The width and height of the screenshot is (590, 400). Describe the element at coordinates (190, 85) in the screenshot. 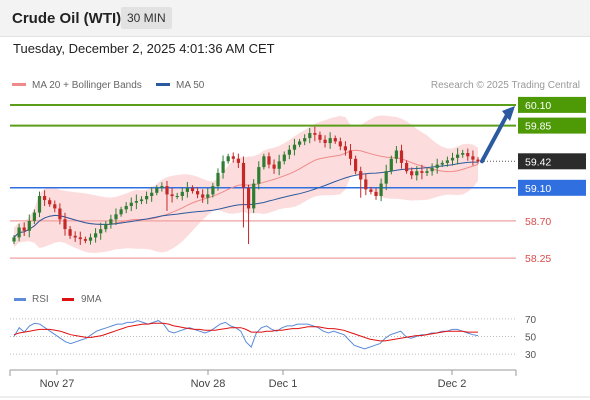

I see `legend-label-ma50: MA 50` at that location.